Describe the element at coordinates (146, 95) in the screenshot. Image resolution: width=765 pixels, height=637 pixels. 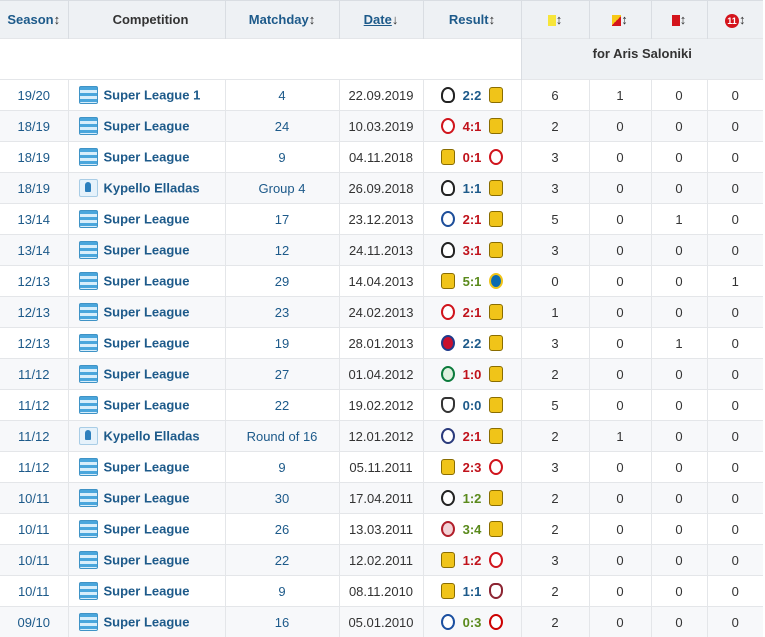
I see `competition-cell: Super League 1` at that location.